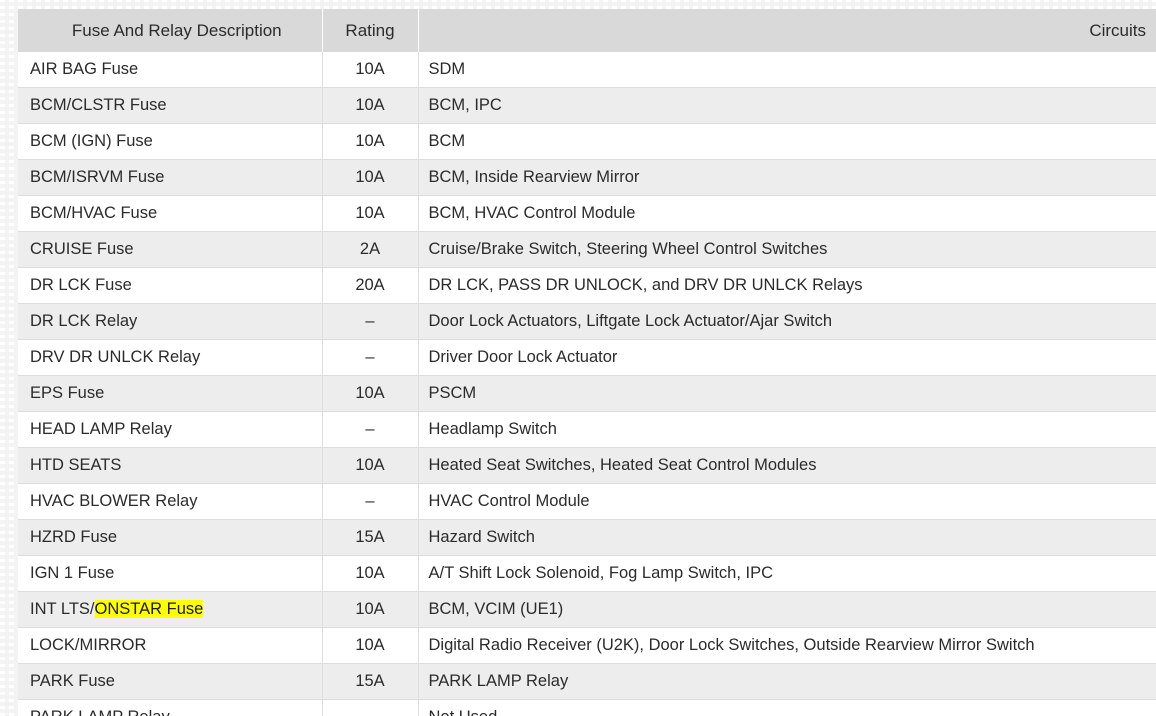  Describe the element at coordinates (170, 177) in the screenshot. I see `cell-description: BCM/ISRVM Fuse` at that location.